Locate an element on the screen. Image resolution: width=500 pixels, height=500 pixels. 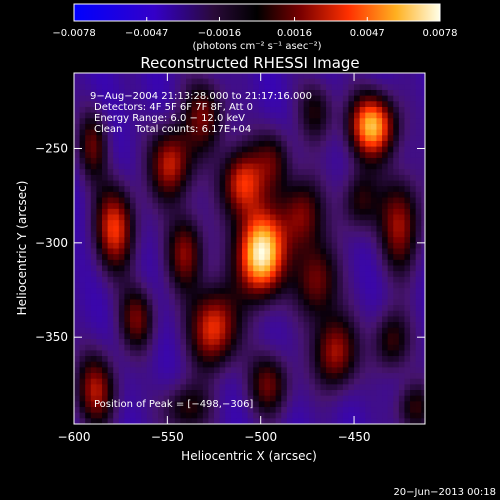
y-tick-label: −300 is located at coordinates (51, 243).